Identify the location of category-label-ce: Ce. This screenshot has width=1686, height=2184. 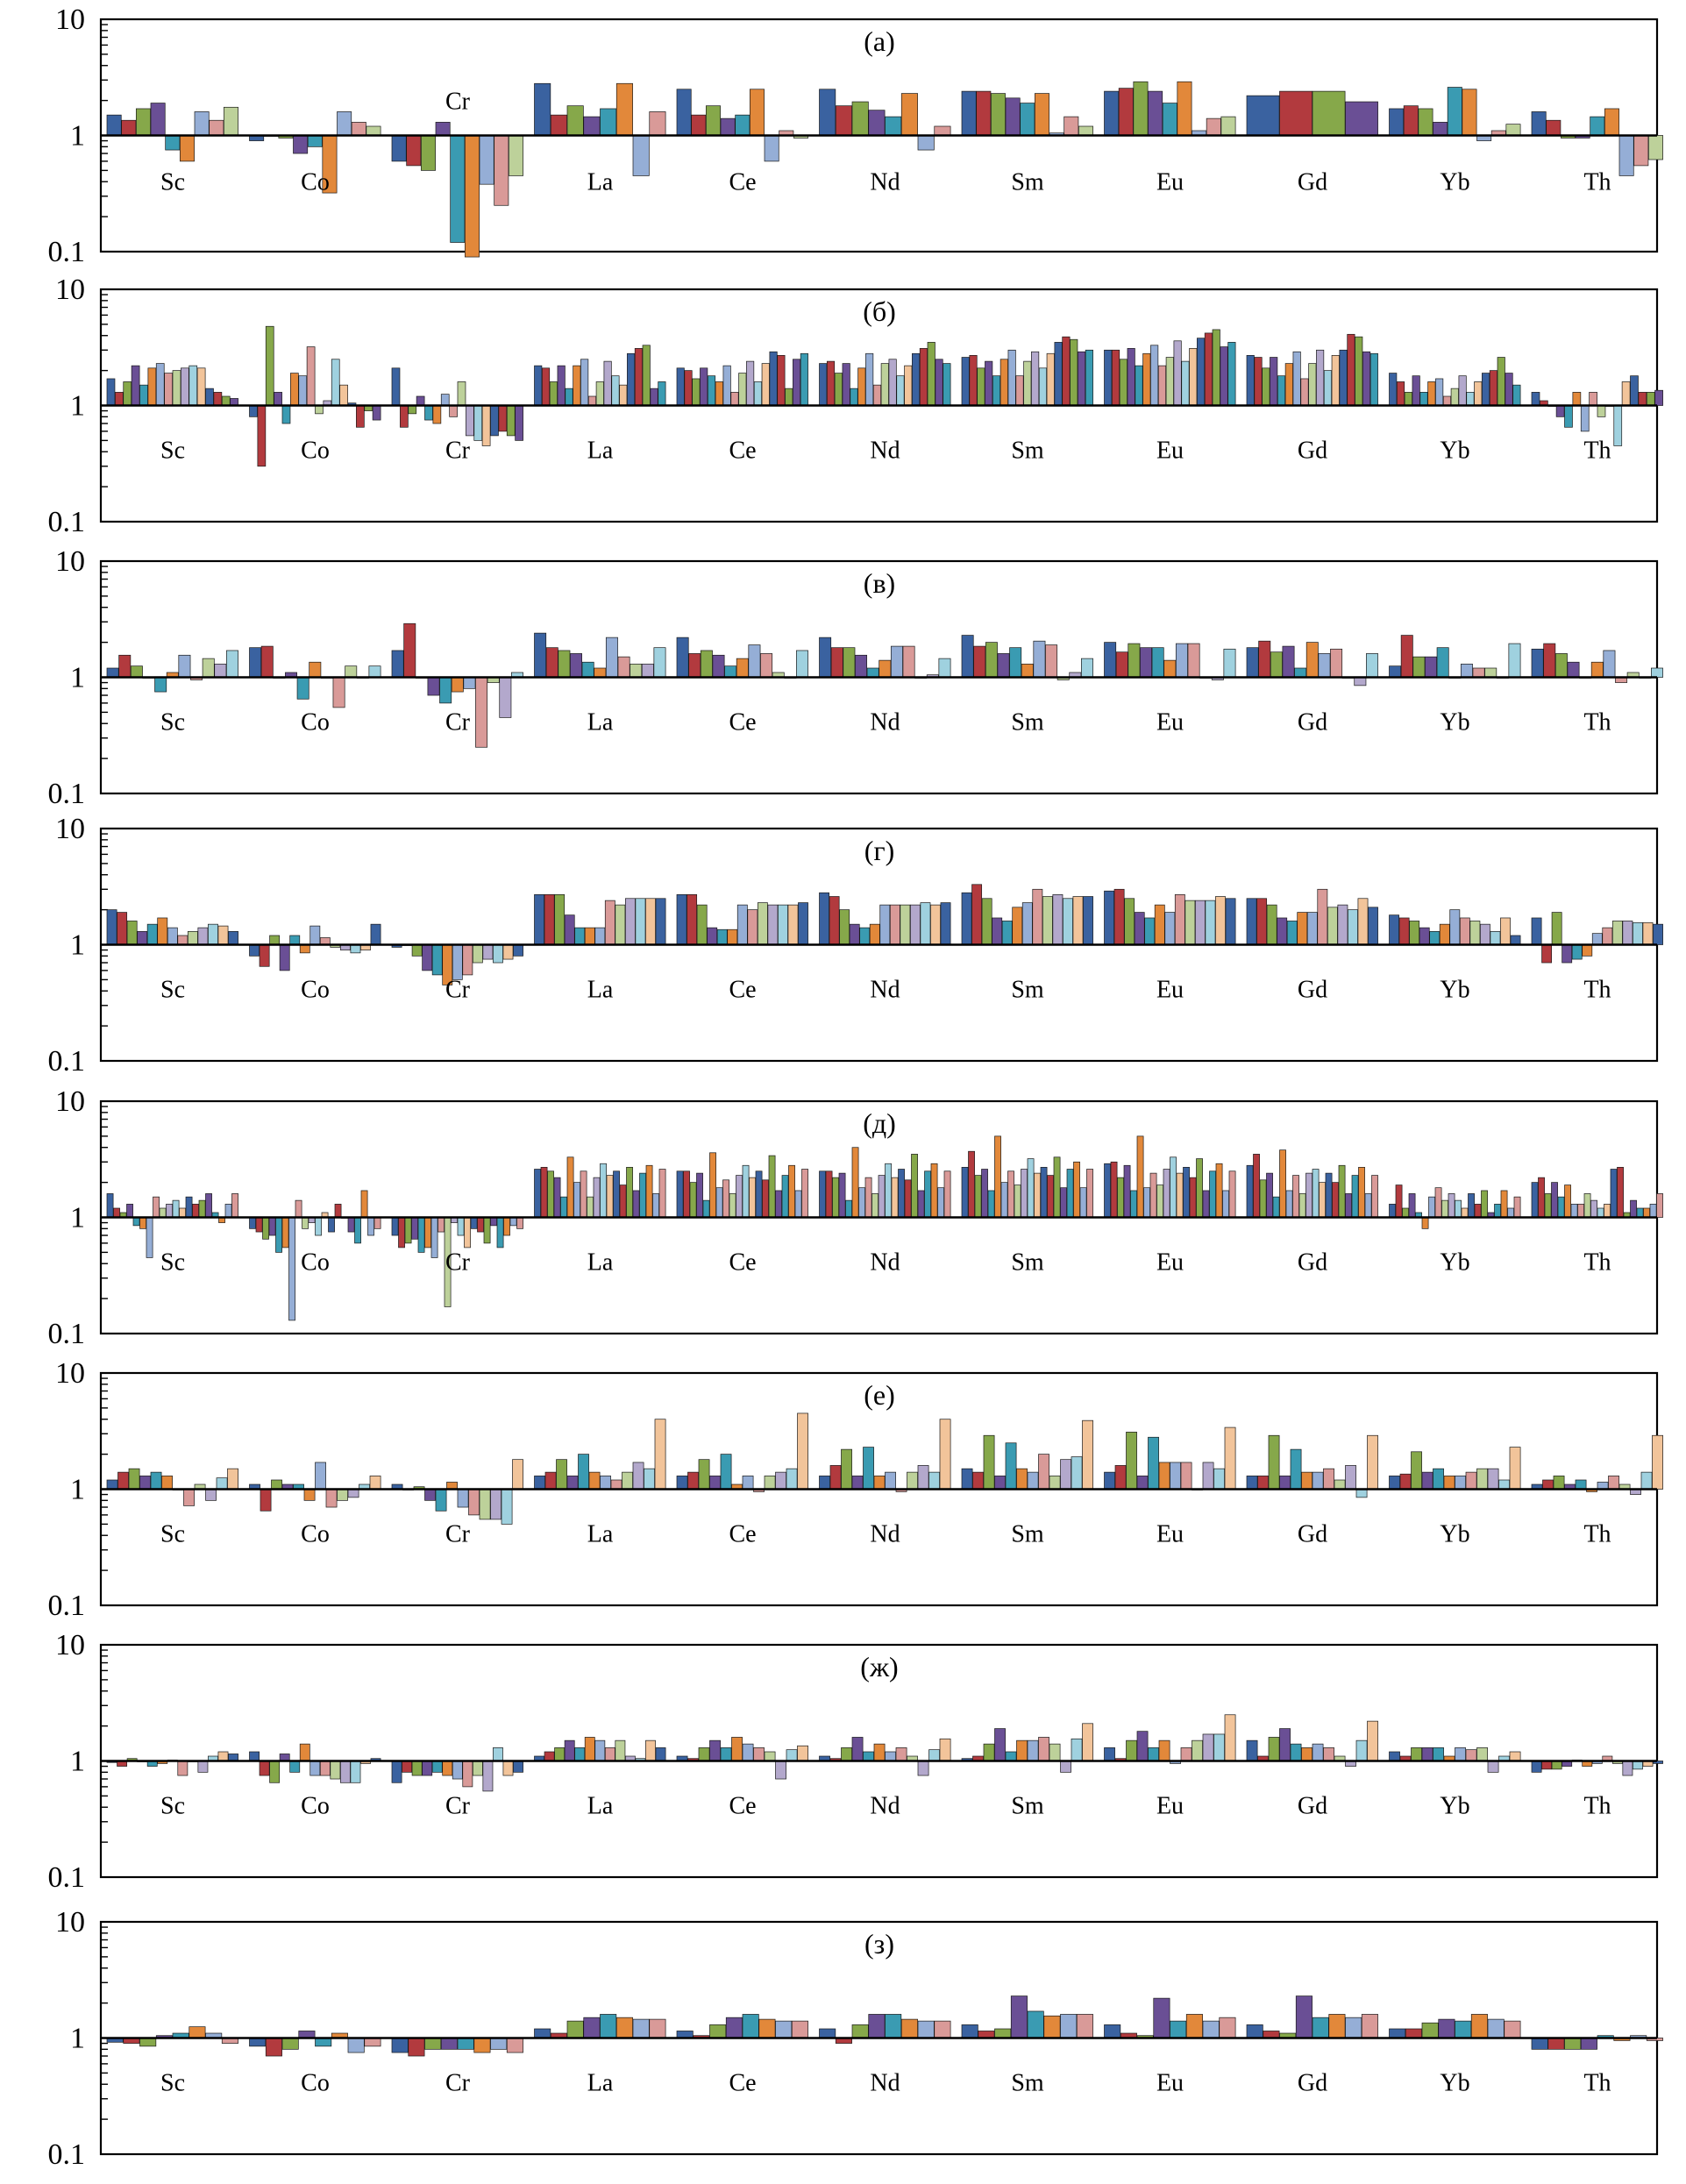
(742, 991).